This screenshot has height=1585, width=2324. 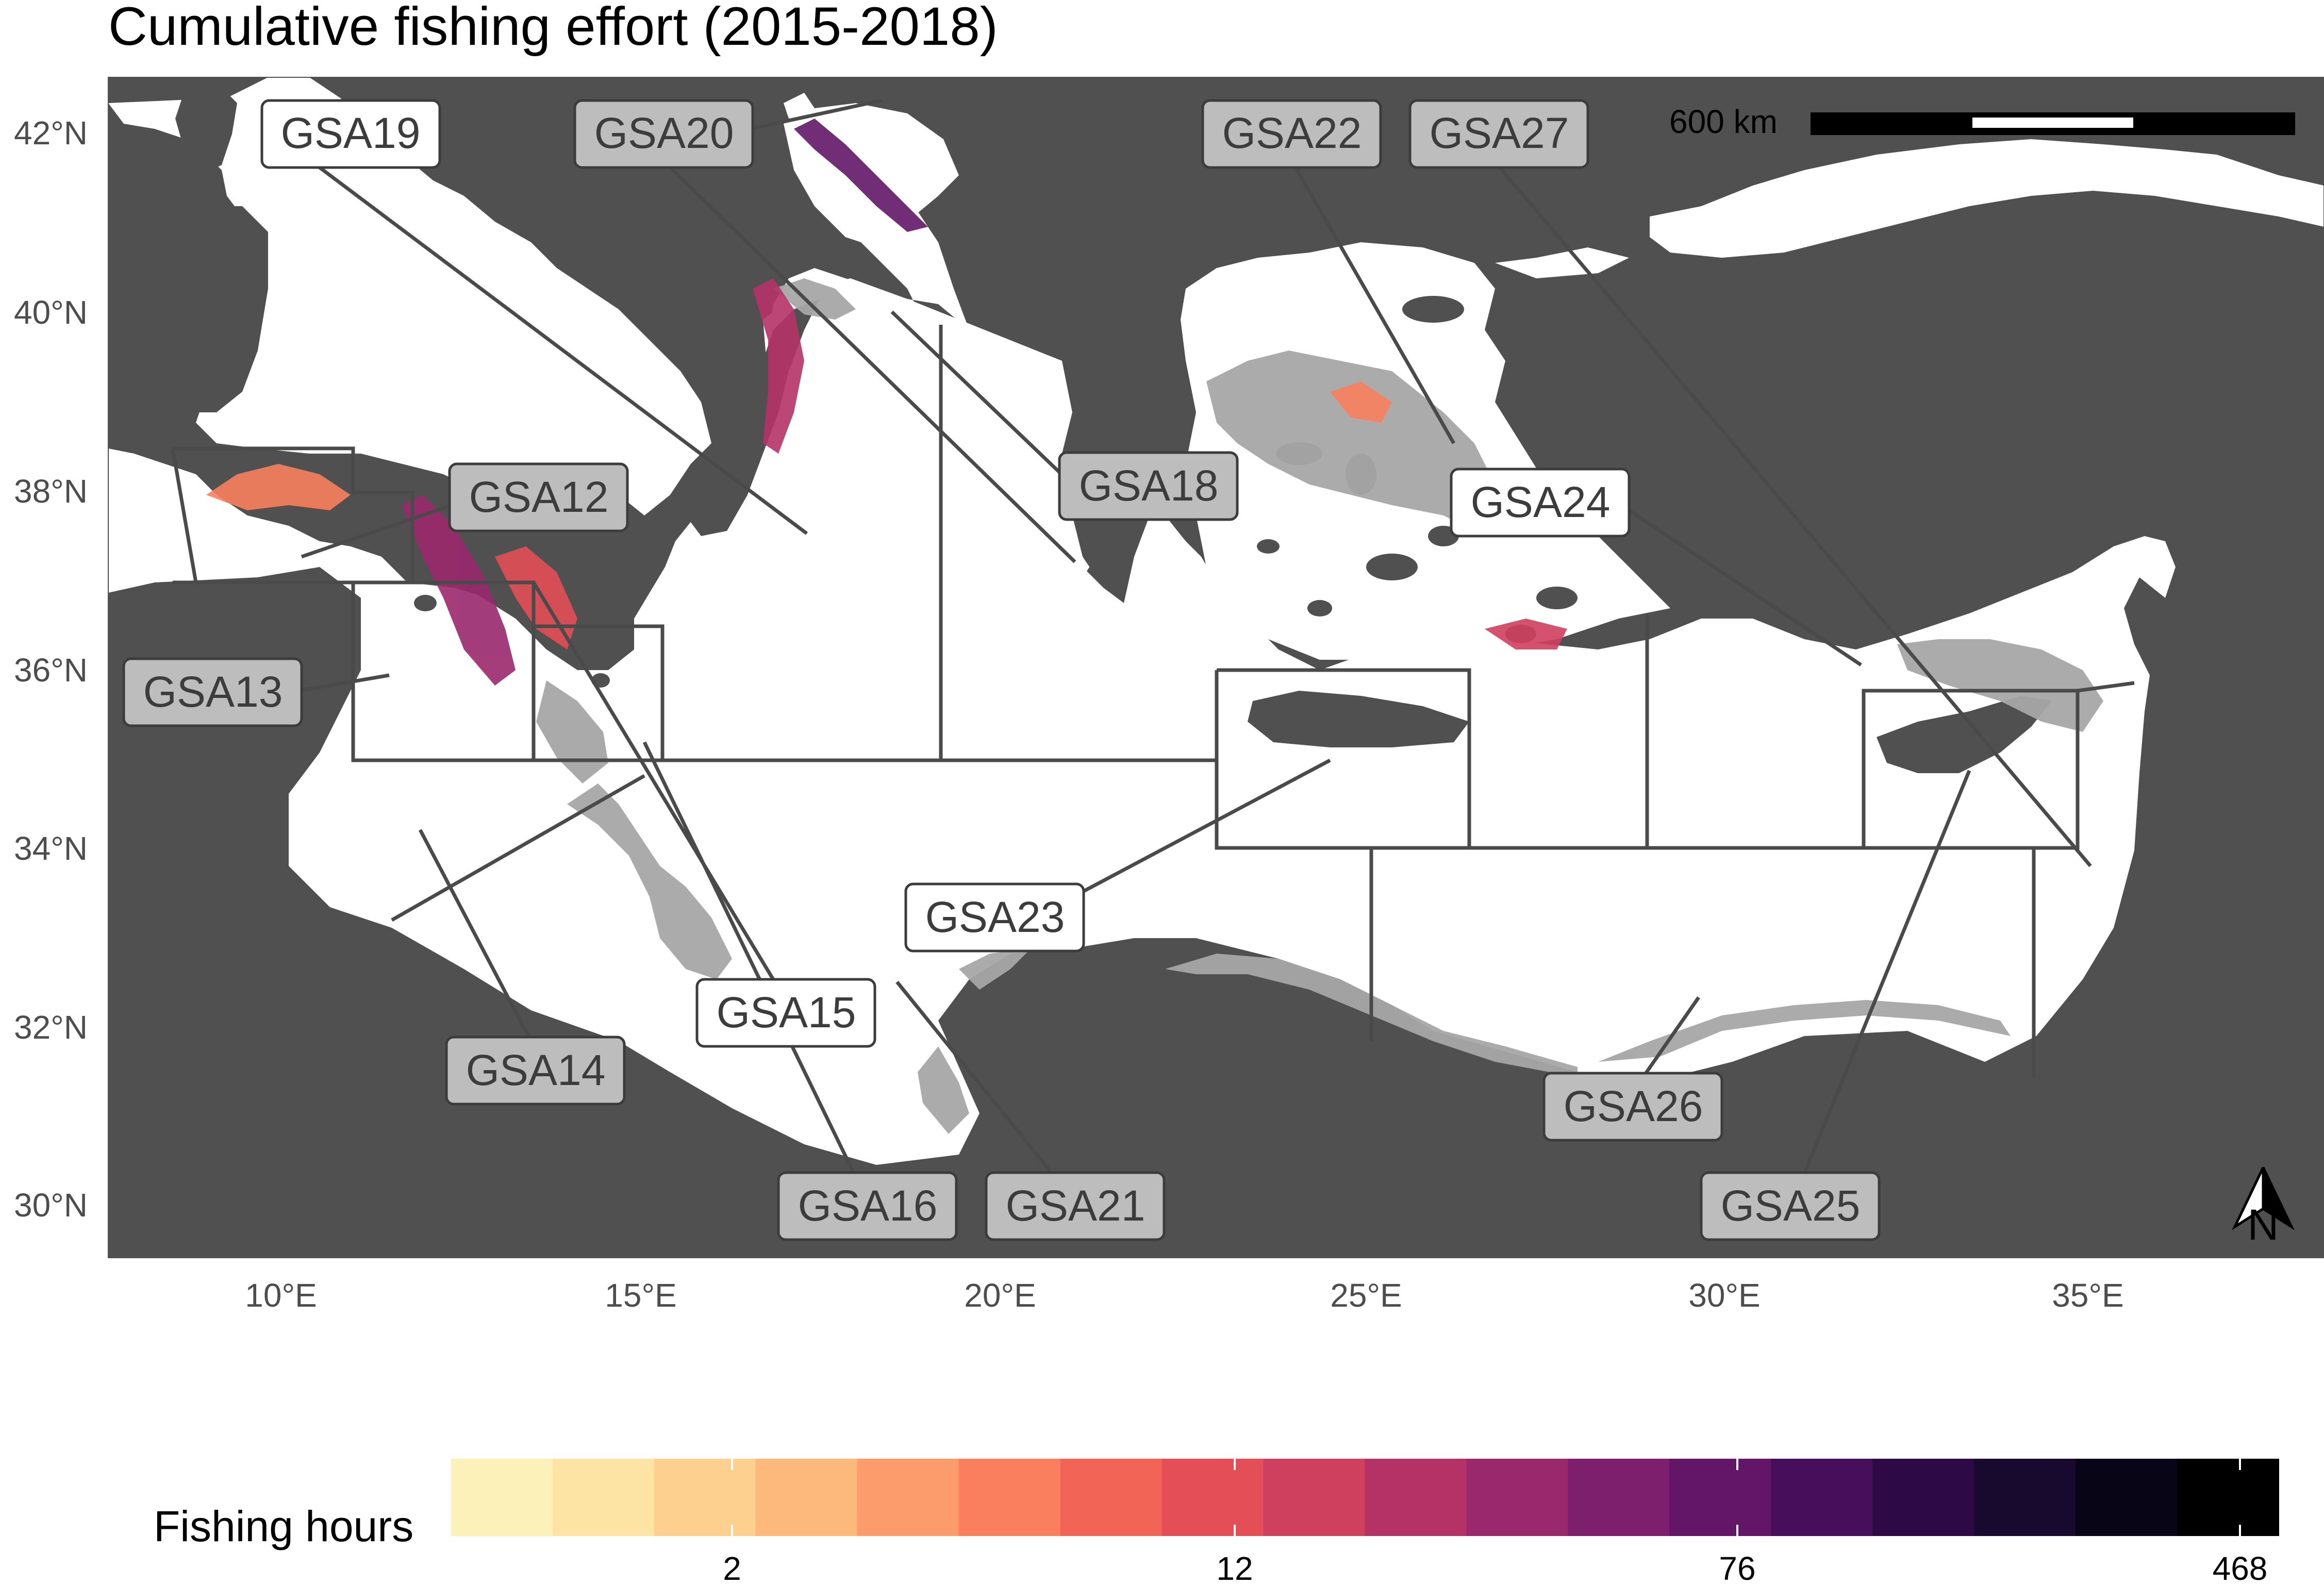 I want to click on gsa-label-text: GSA22, so click(x=1292, y=133).